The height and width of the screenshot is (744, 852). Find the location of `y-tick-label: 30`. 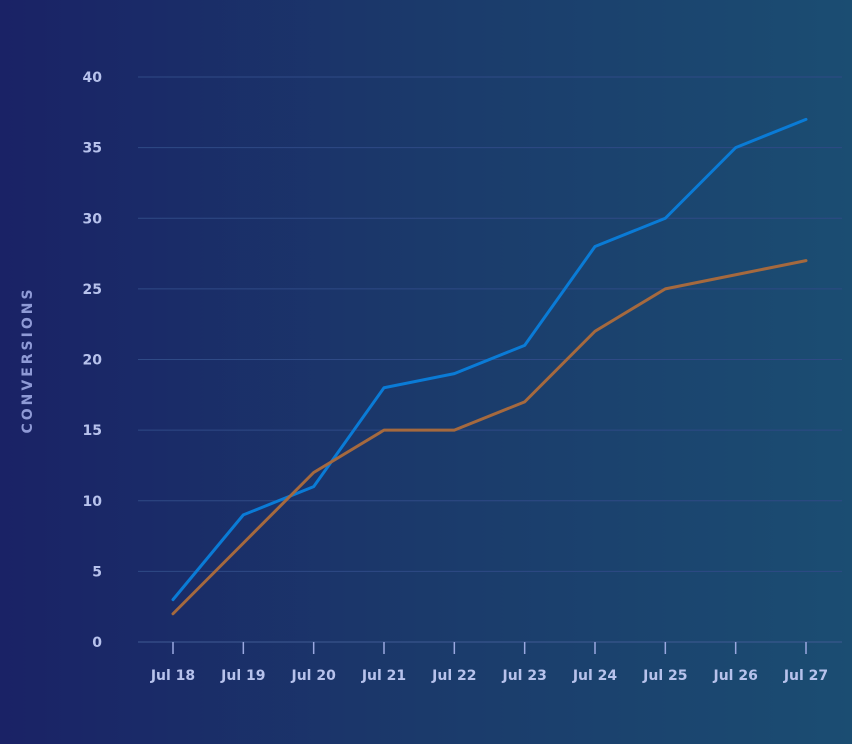

y-tick-label: 30 is located at coordinates (93, 219).